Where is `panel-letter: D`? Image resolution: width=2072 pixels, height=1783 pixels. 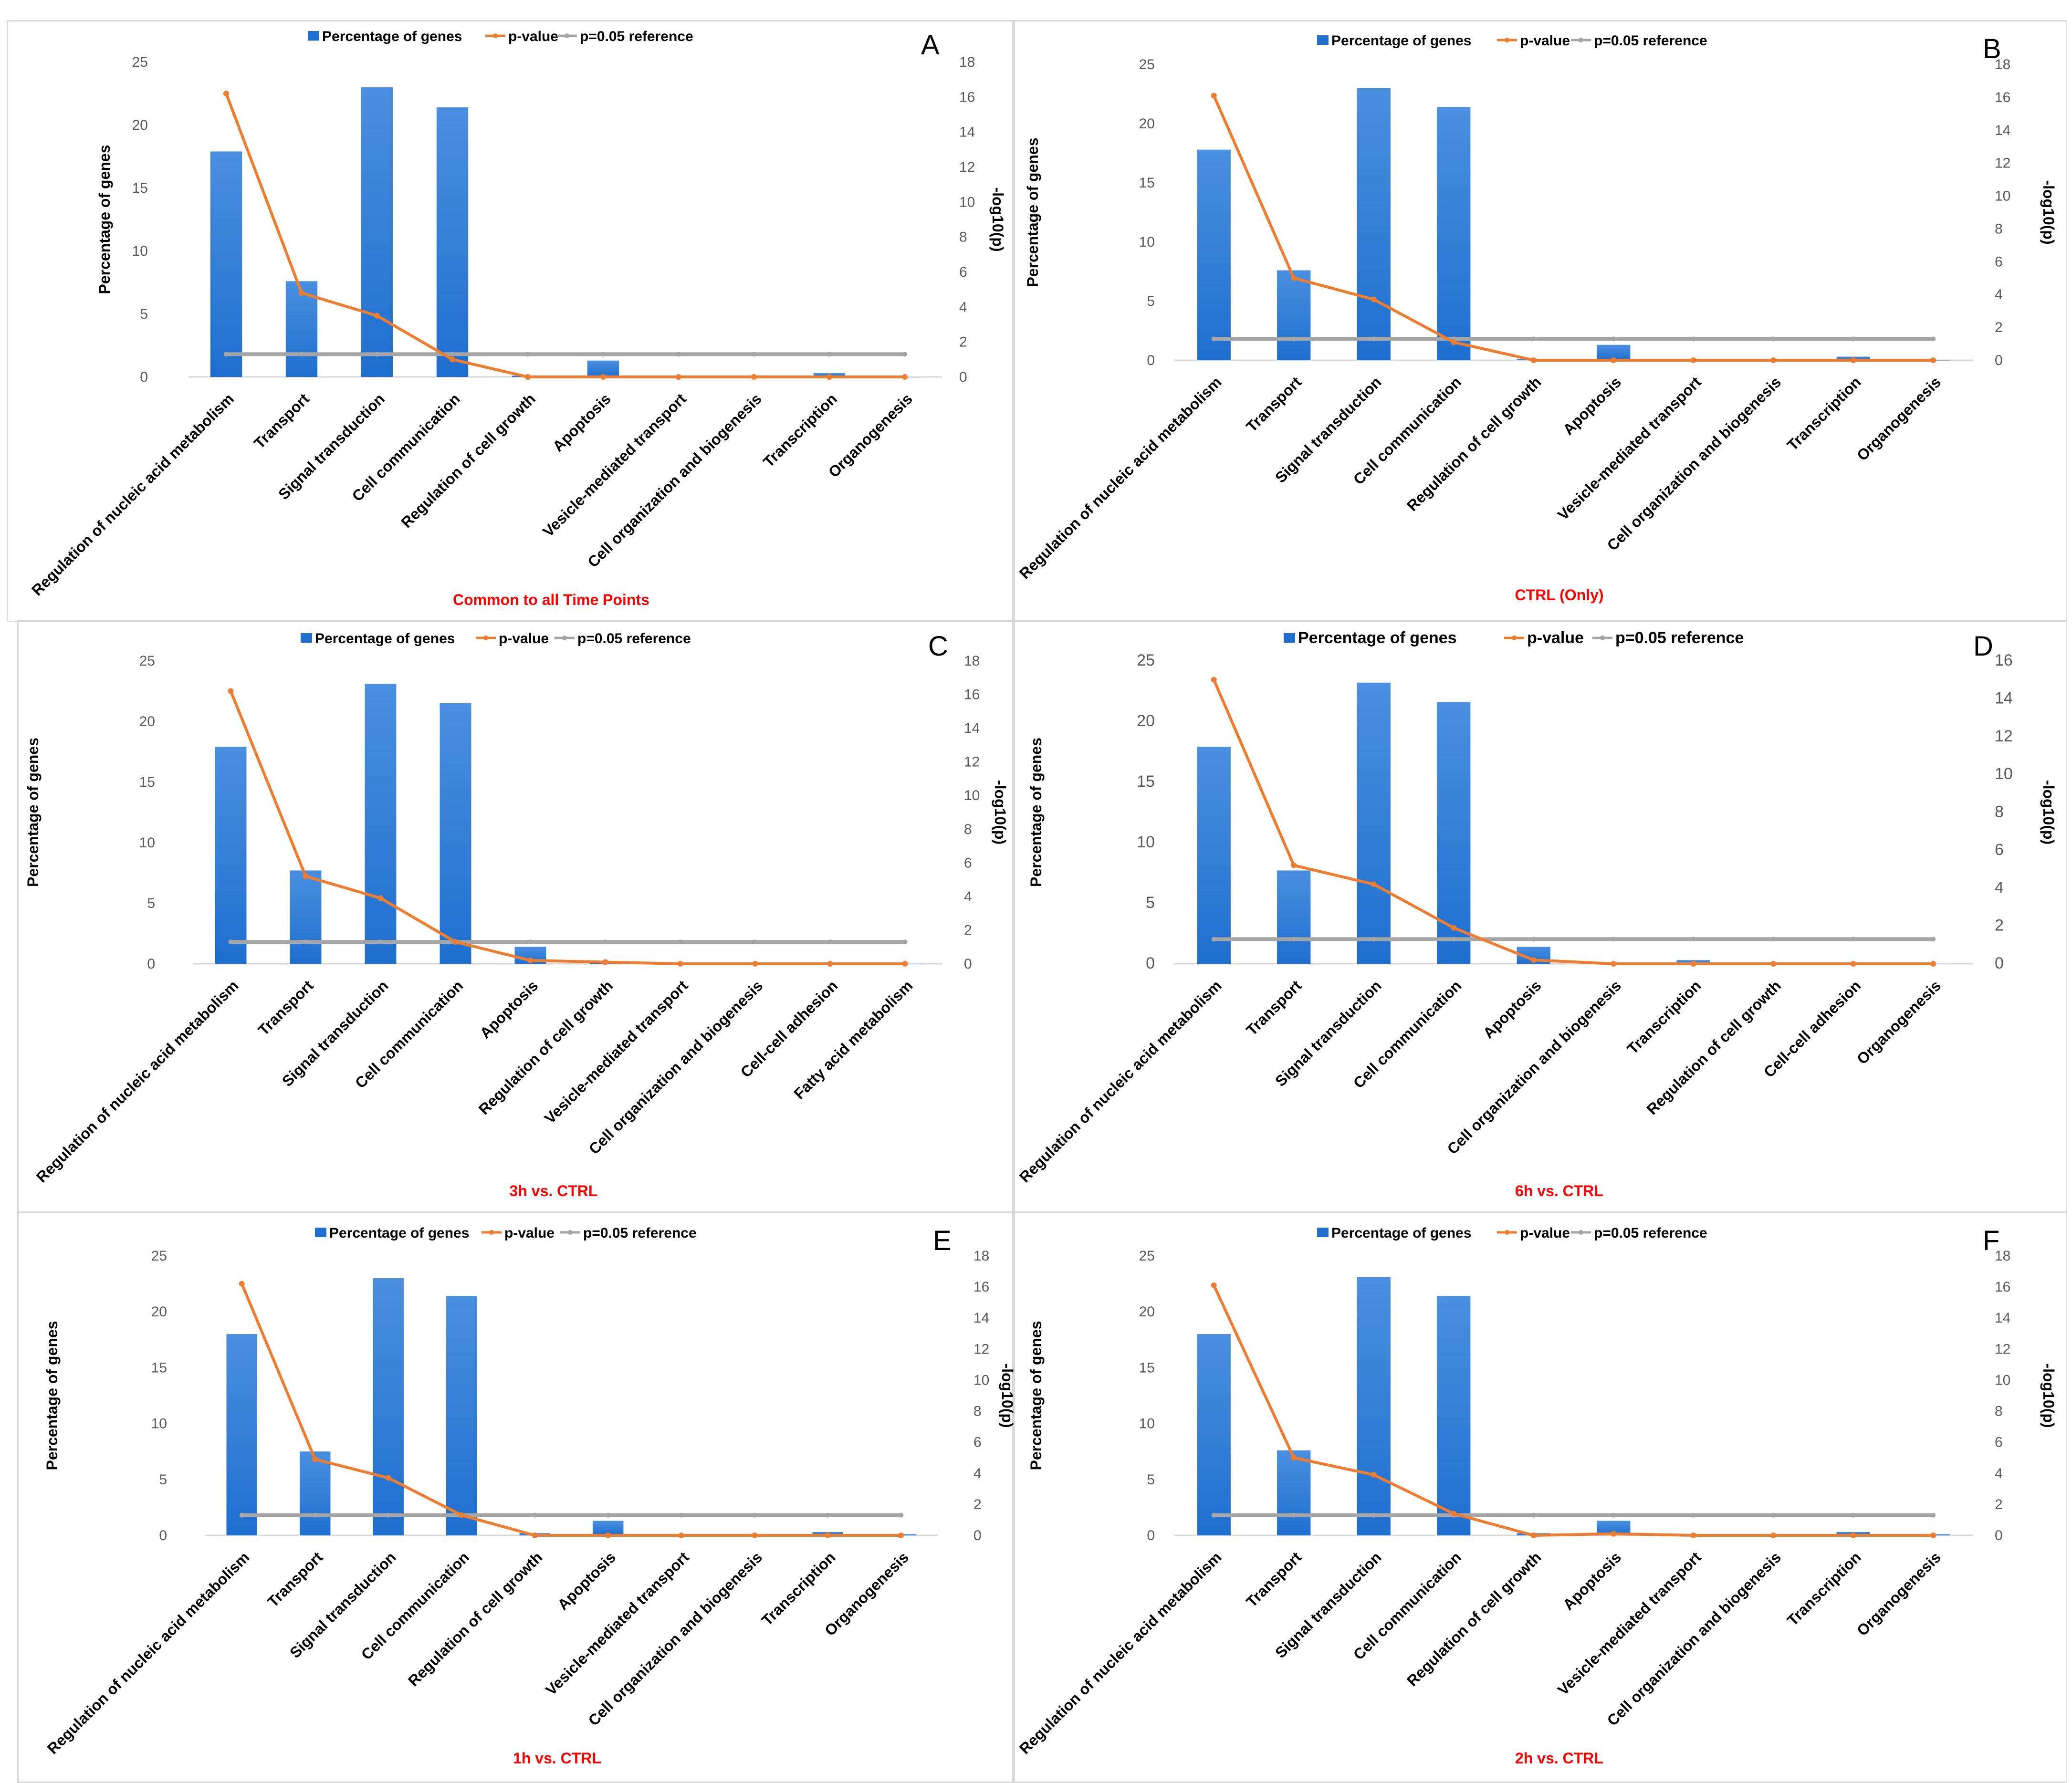
panel-letter: D is located at coordinates (1983, 646).